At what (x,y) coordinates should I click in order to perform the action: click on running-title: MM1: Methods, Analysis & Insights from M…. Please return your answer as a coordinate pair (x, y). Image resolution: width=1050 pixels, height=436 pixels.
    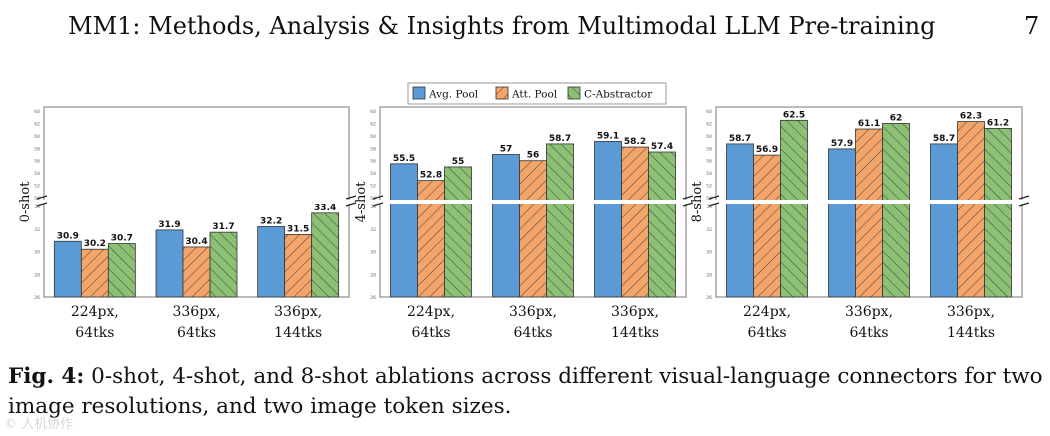
    Looking at the image, I should click on (502, 26).